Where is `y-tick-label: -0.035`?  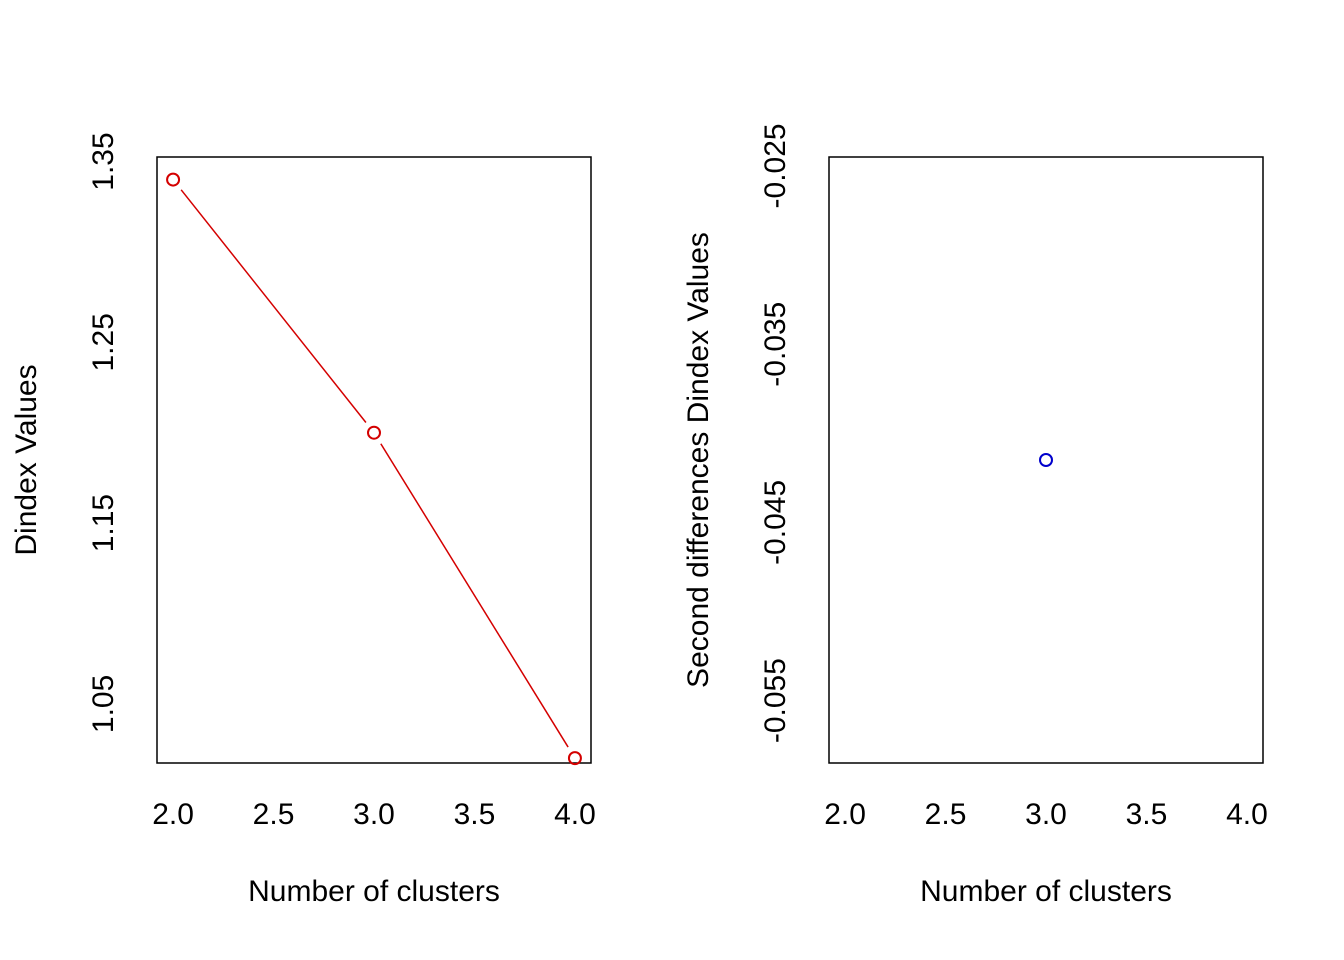 y-tick-label: -0.035 is located at coordinates (775, 344).